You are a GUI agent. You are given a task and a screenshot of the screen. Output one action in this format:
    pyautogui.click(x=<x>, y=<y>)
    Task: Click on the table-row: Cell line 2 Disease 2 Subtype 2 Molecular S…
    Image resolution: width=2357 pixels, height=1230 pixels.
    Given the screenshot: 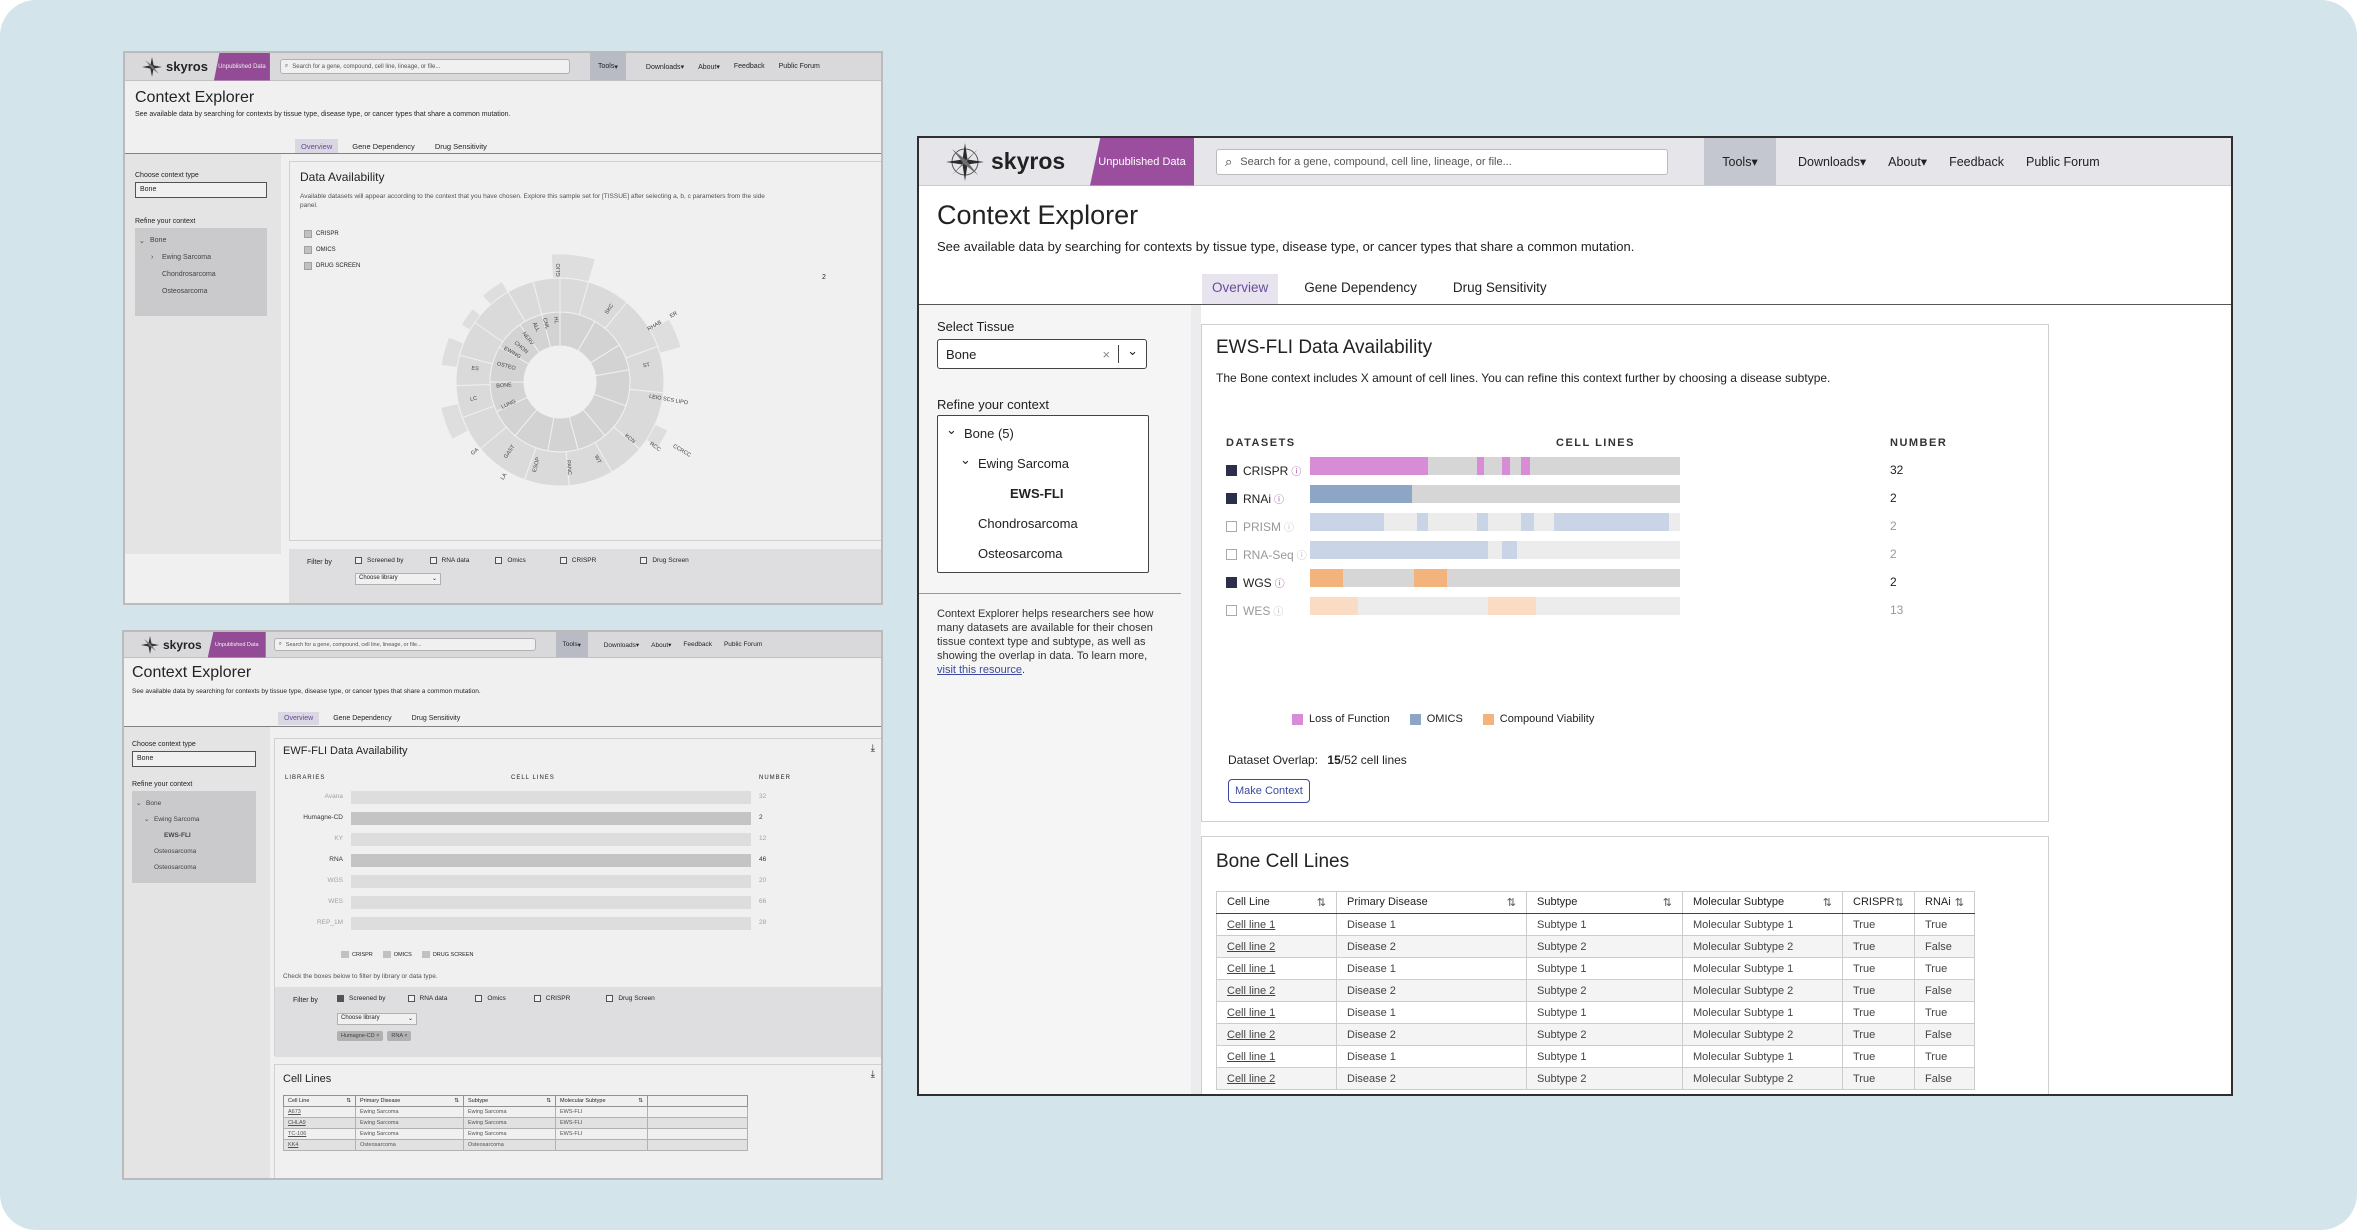 What is the action you would take?
    pyautogui.click(x=1595, y=1034)
    